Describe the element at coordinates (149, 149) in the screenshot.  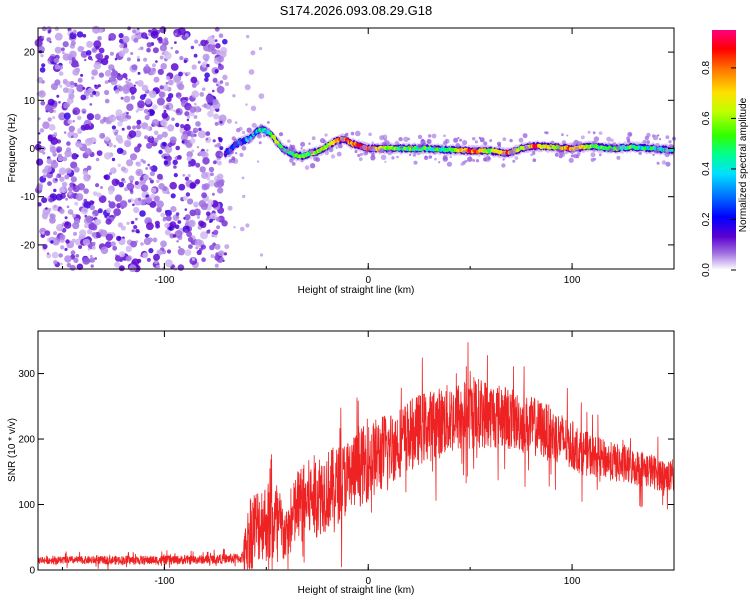
I see `spectrogram-noise-cloud` at that location.